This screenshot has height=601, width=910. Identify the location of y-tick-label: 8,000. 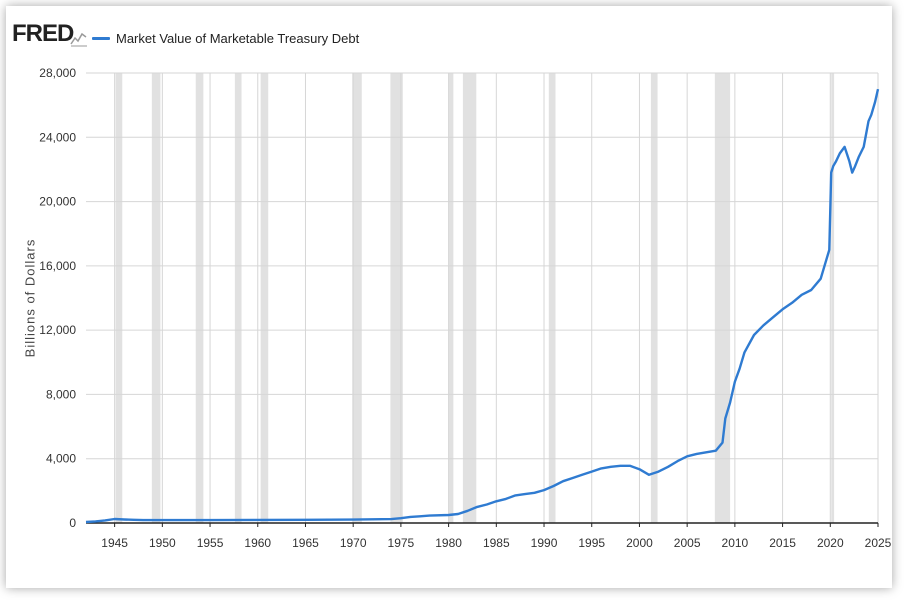
(61, 394).